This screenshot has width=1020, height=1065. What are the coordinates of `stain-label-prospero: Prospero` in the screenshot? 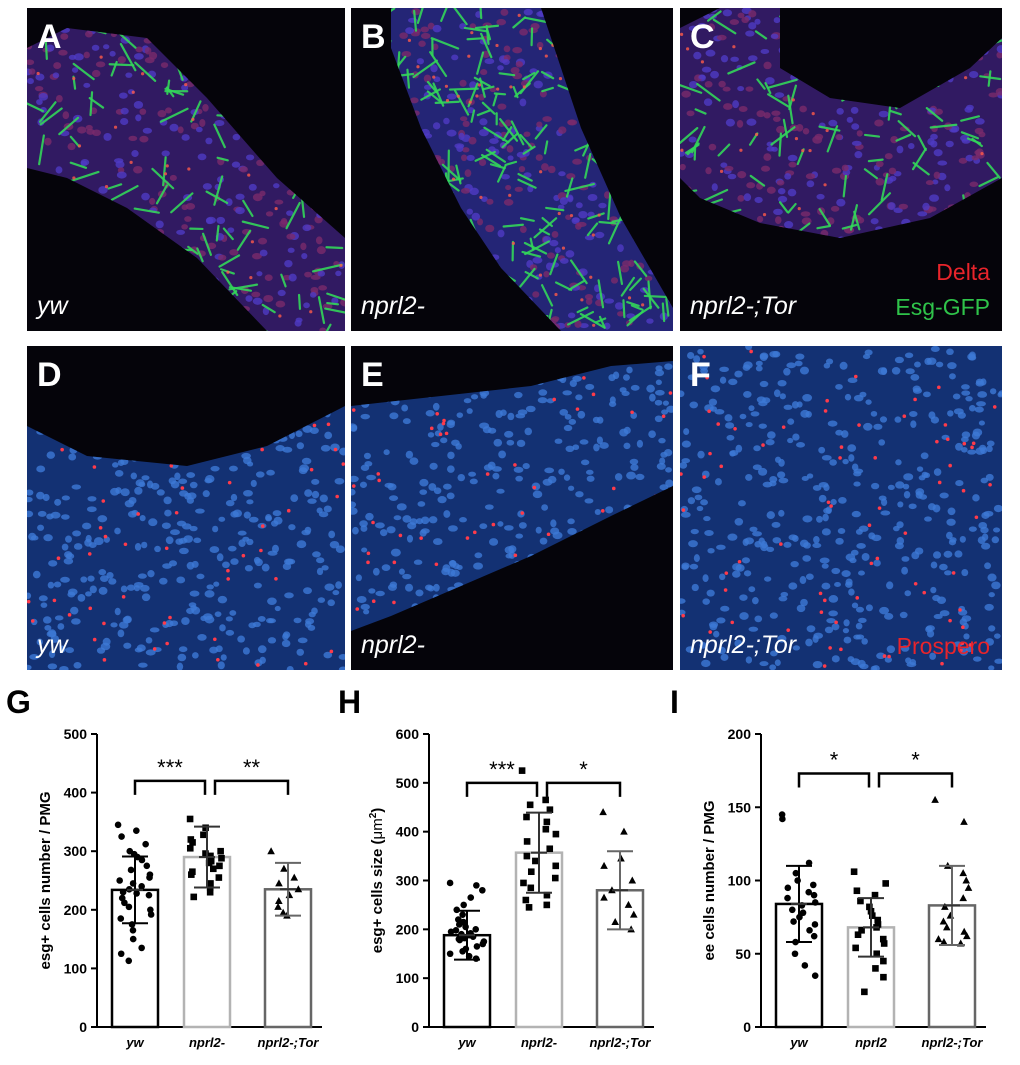 It's located at (943, 646).